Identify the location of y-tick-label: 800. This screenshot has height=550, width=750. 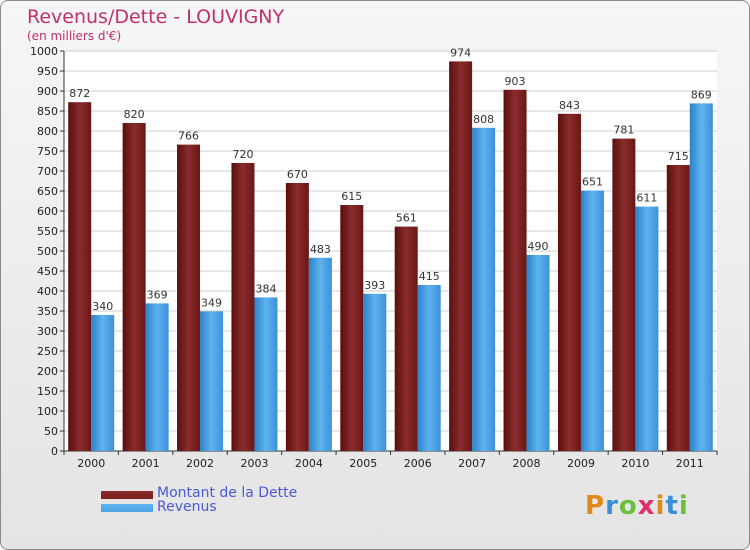
(47, 131).